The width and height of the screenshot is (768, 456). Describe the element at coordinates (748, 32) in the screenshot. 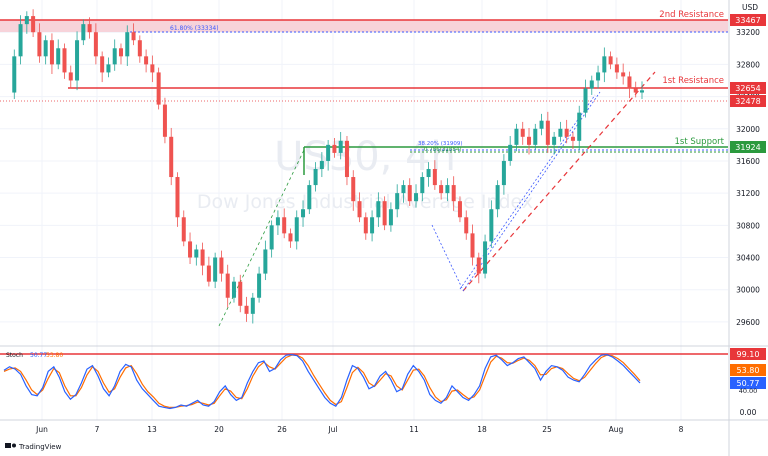

I see `y-tick-label: 33200` at that location.